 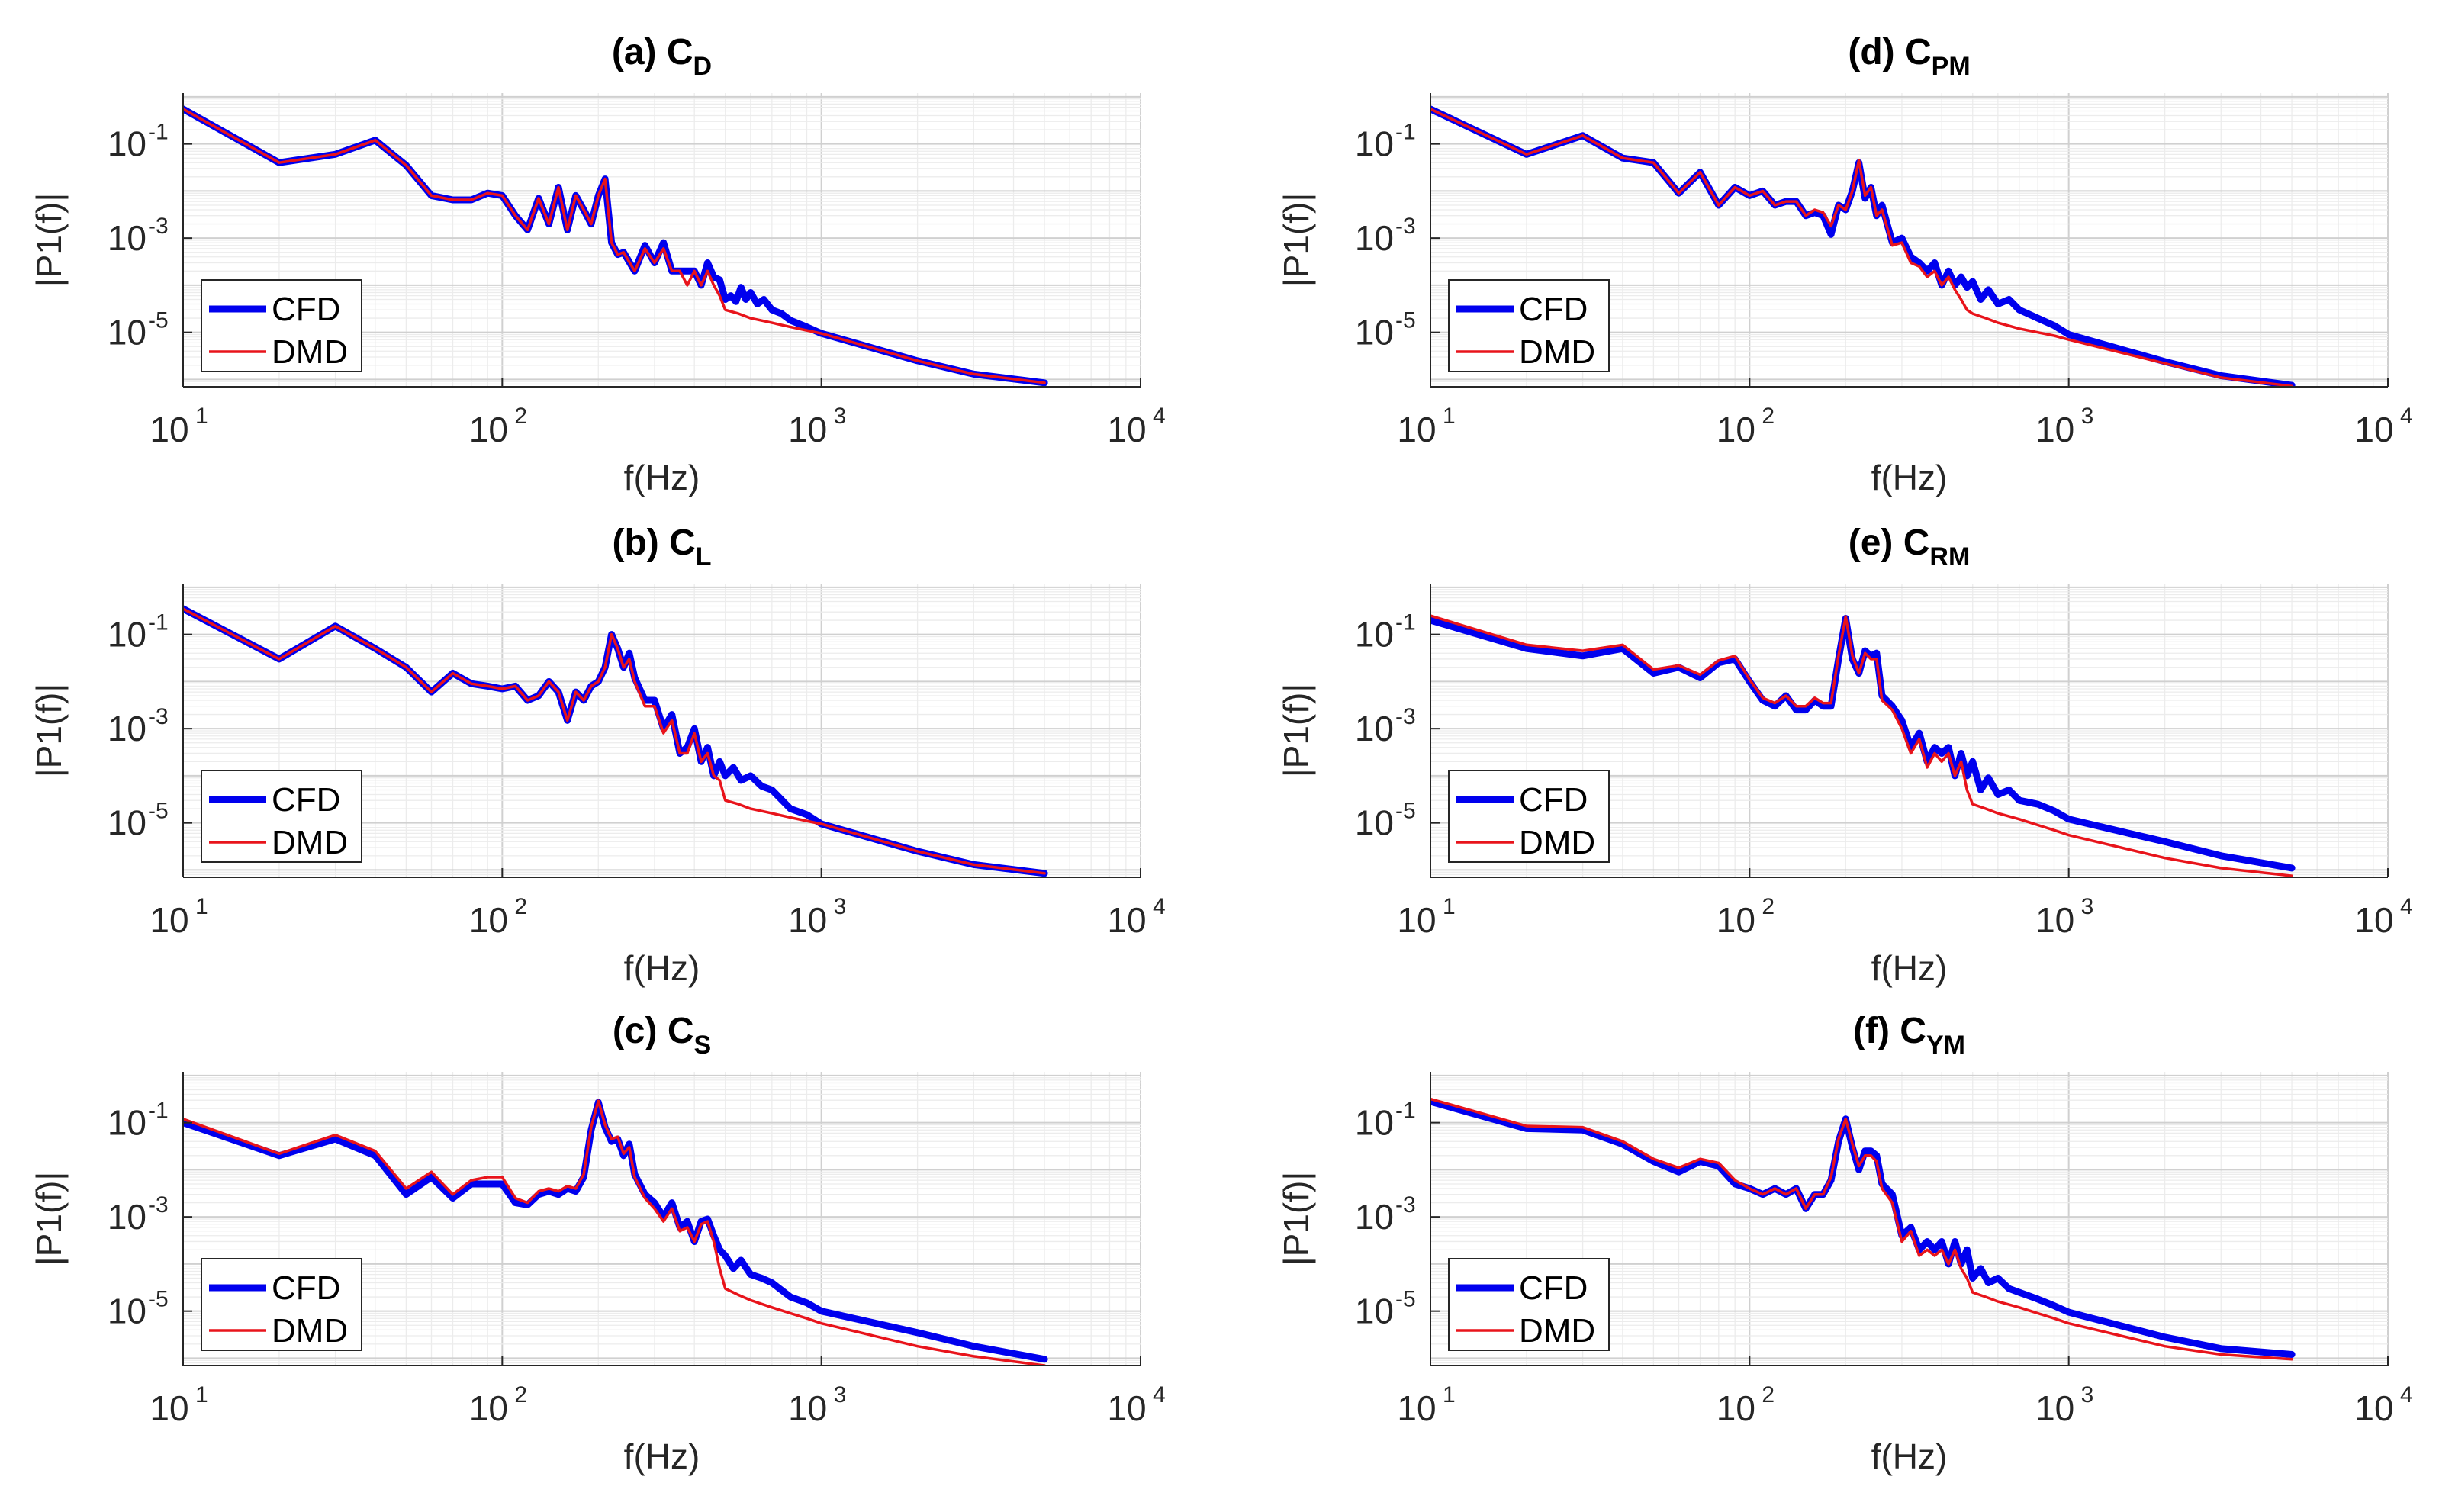 What do you see at coordinates (1952, 67) in the screenshot?
I see `chart-title-subscript: PM` at bounding box center [1952, 67].